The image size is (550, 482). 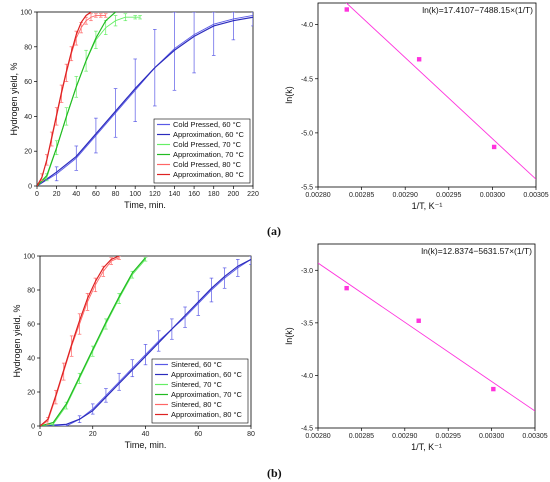 What do you see at coordinates (146, 434) in the screenshot?
I see `x-tick-label-2: 40` at bounding box center [146, 434].